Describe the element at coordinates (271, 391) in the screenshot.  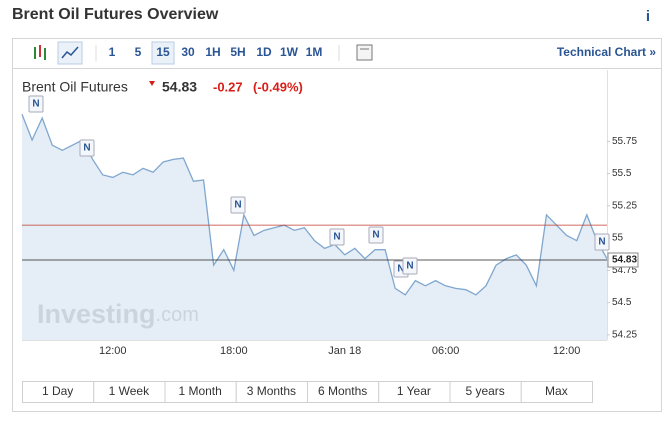
I see `range-label: 3 Months` at that location.